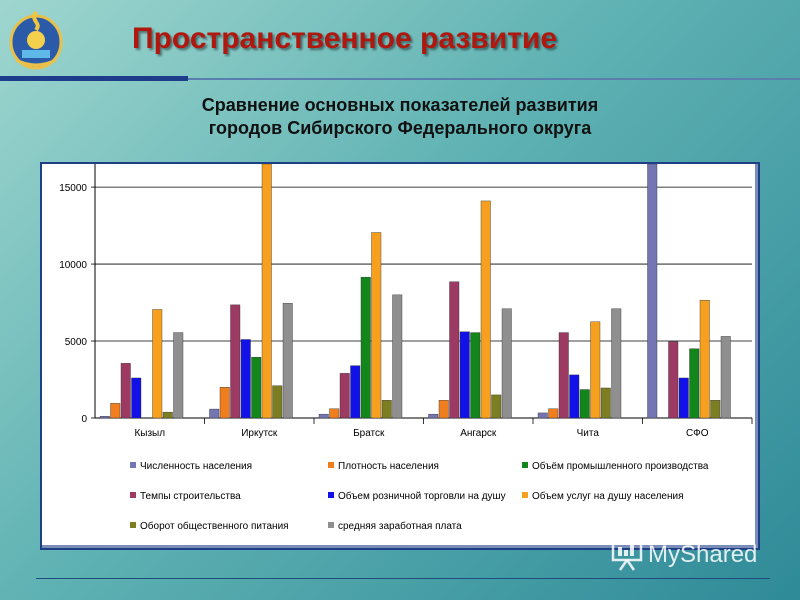 This screenshot has height=600, width=800. Describe the element at coordinates (400, 105) in the screenshot. I see `subtitle-line-1: Сравнение основных показателей развития` at that location.